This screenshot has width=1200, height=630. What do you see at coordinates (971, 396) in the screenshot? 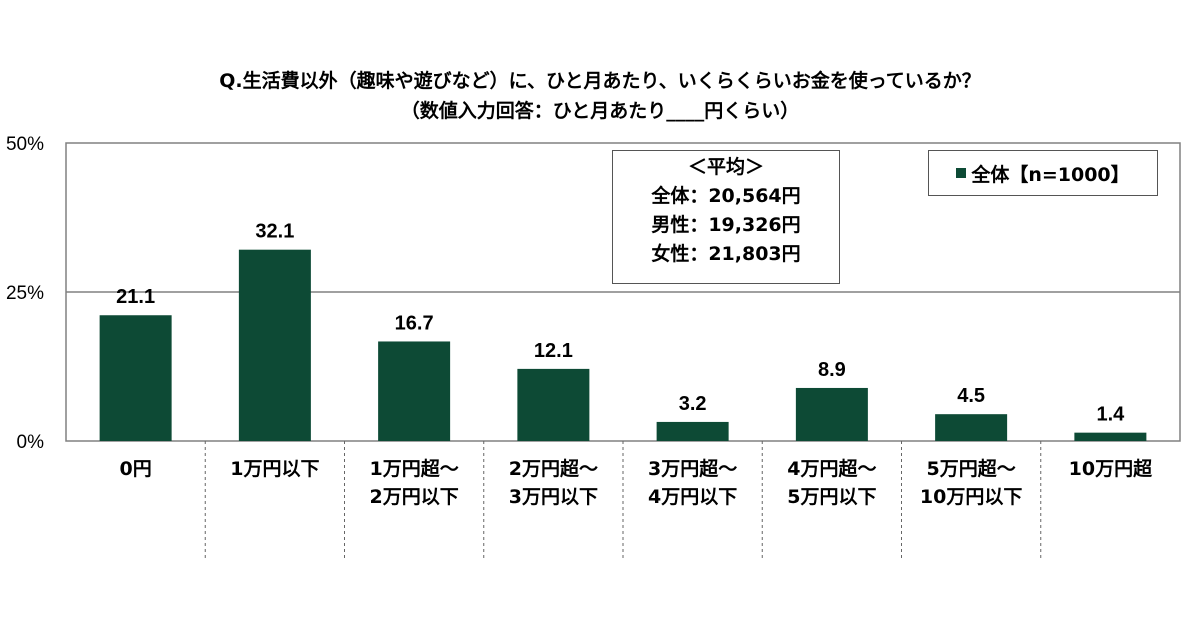
I see `data-label: 4.5` at bounding box center [971, 396].